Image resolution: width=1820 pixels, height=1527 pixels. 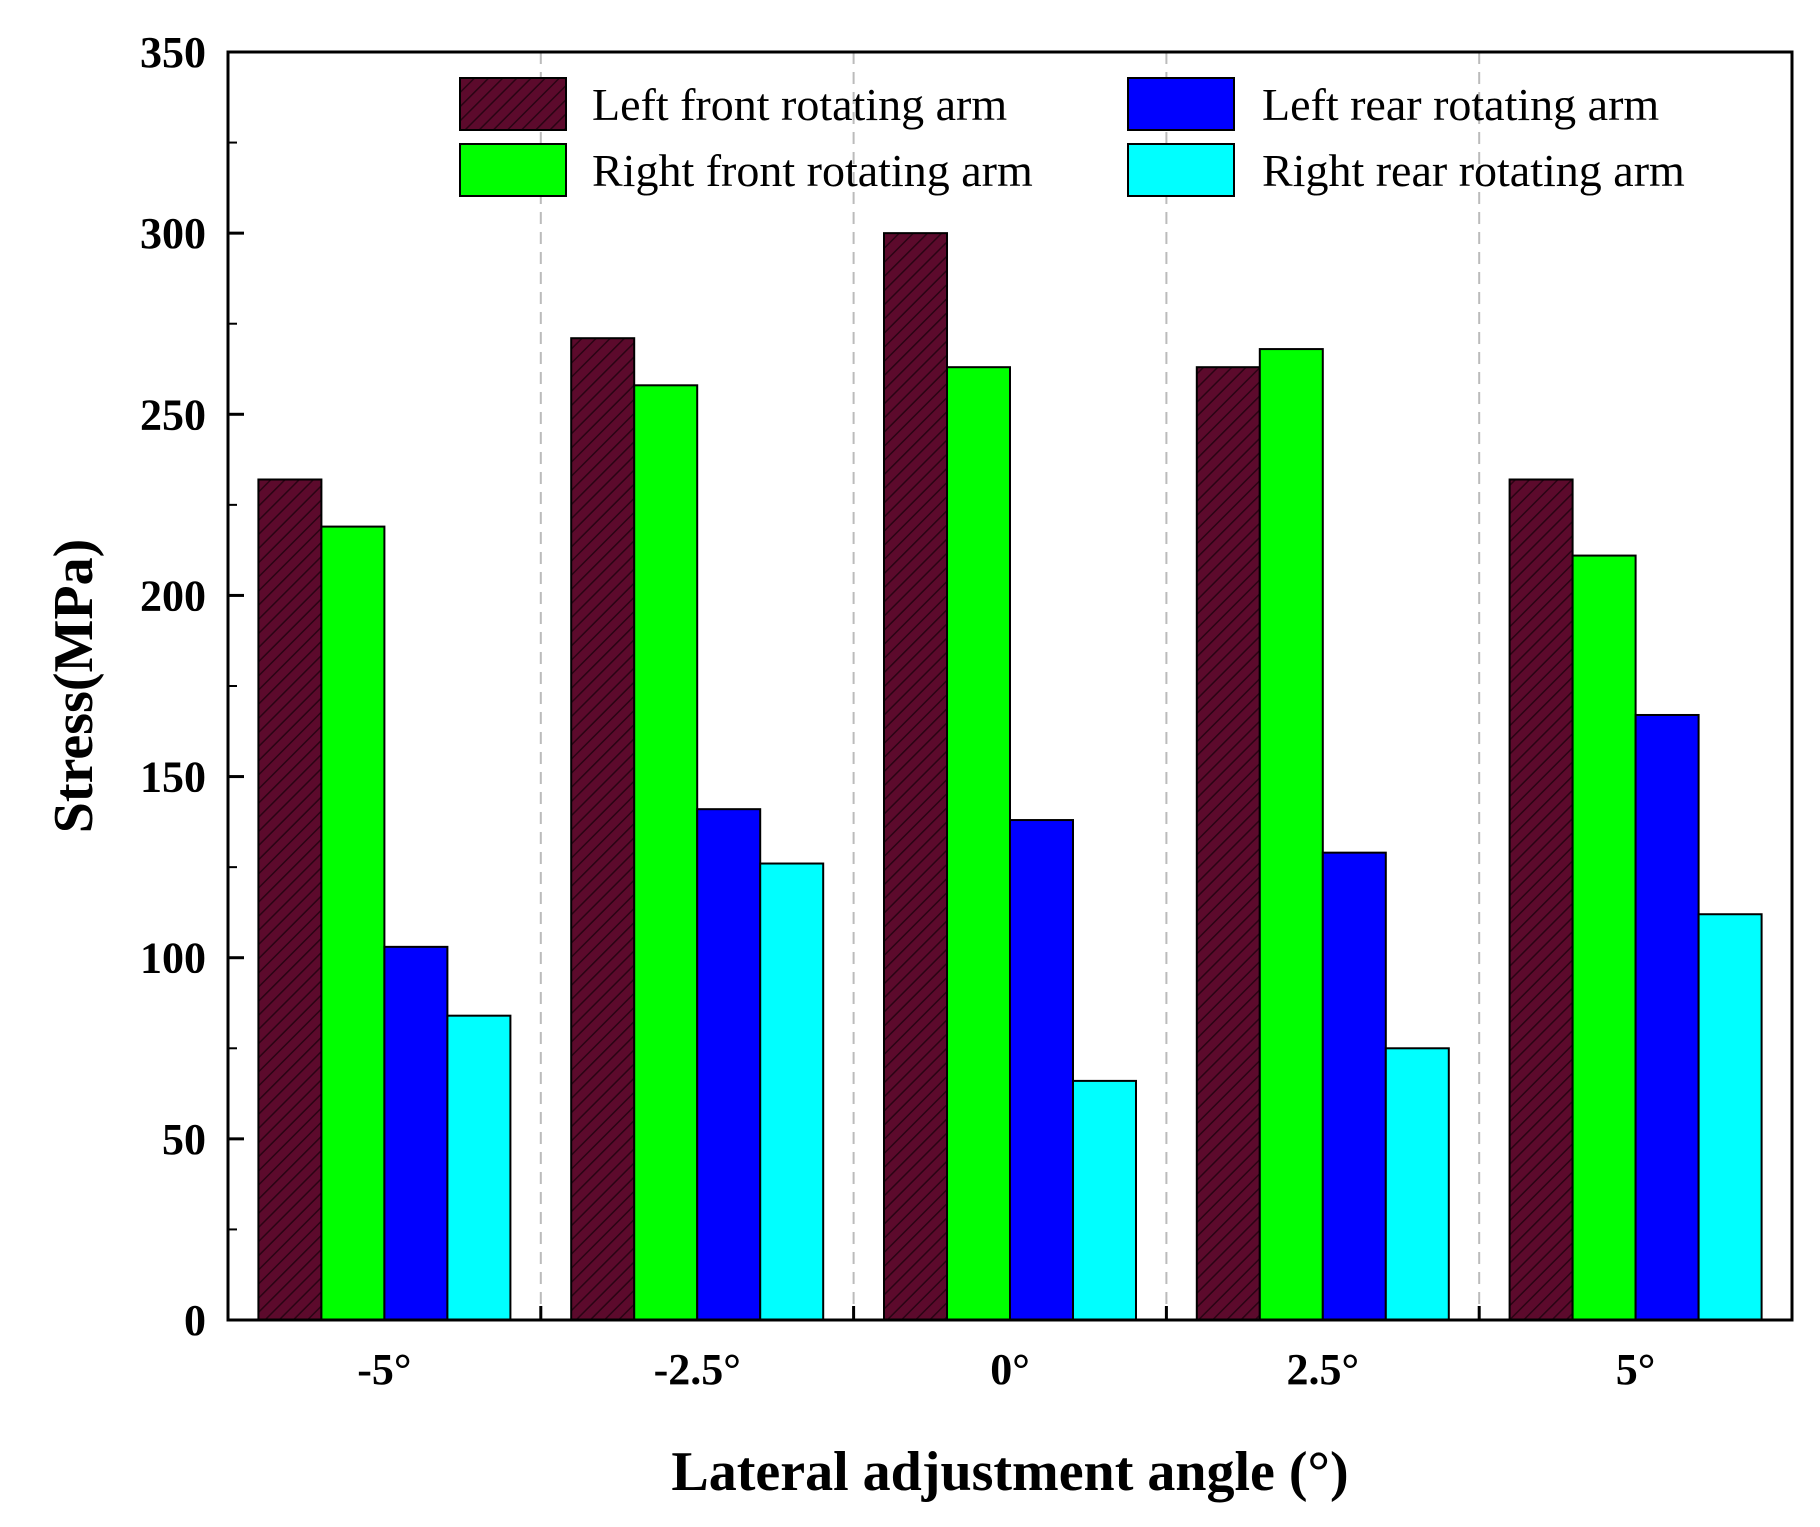 I want to click on y-tick-label: 100, so click(x=173, y=958).